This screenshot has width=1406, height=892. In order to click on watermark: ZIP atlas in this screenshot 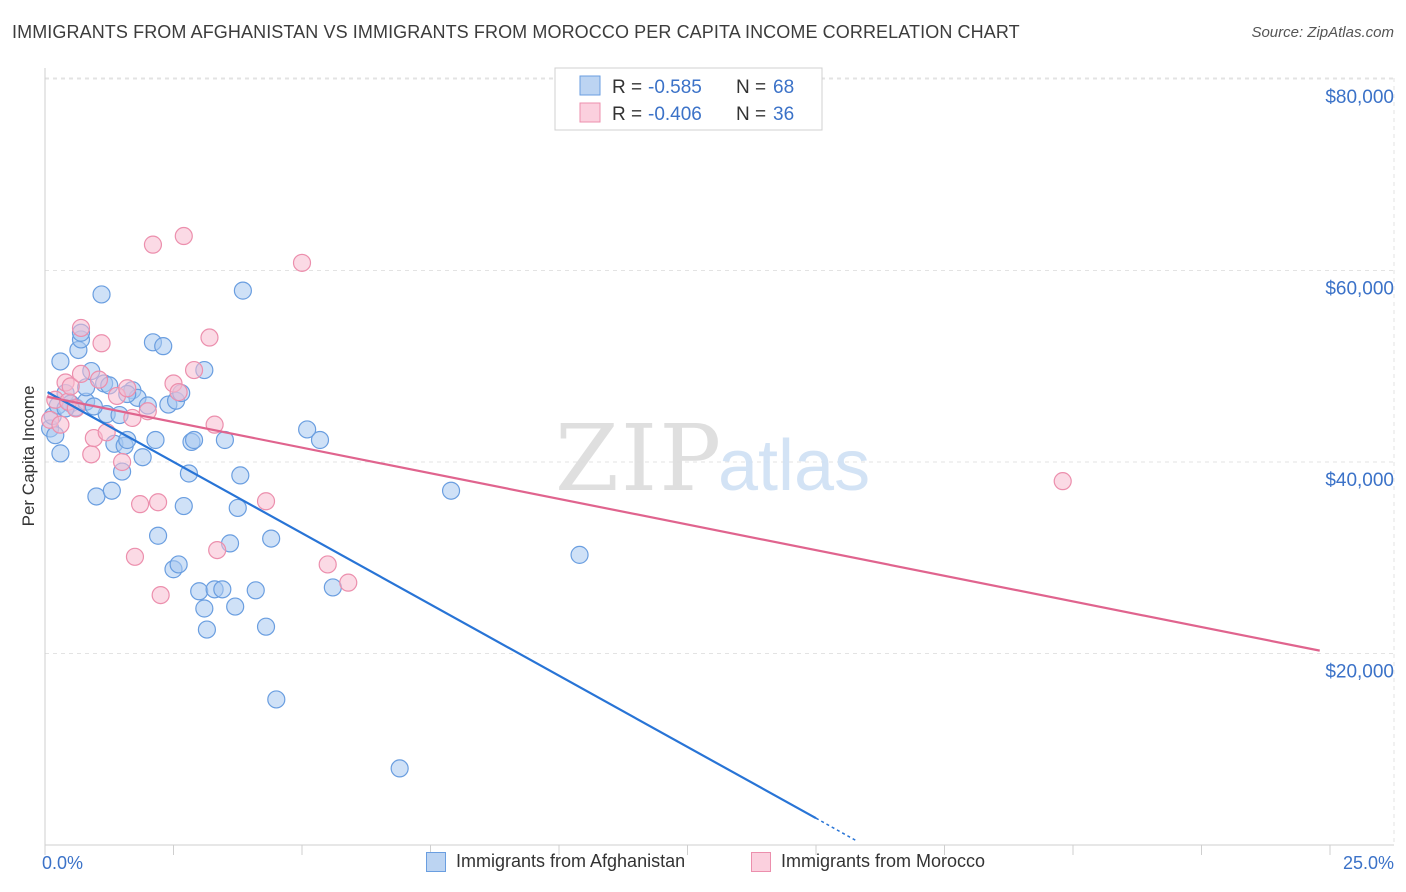, I will do `click(712, 458)`.